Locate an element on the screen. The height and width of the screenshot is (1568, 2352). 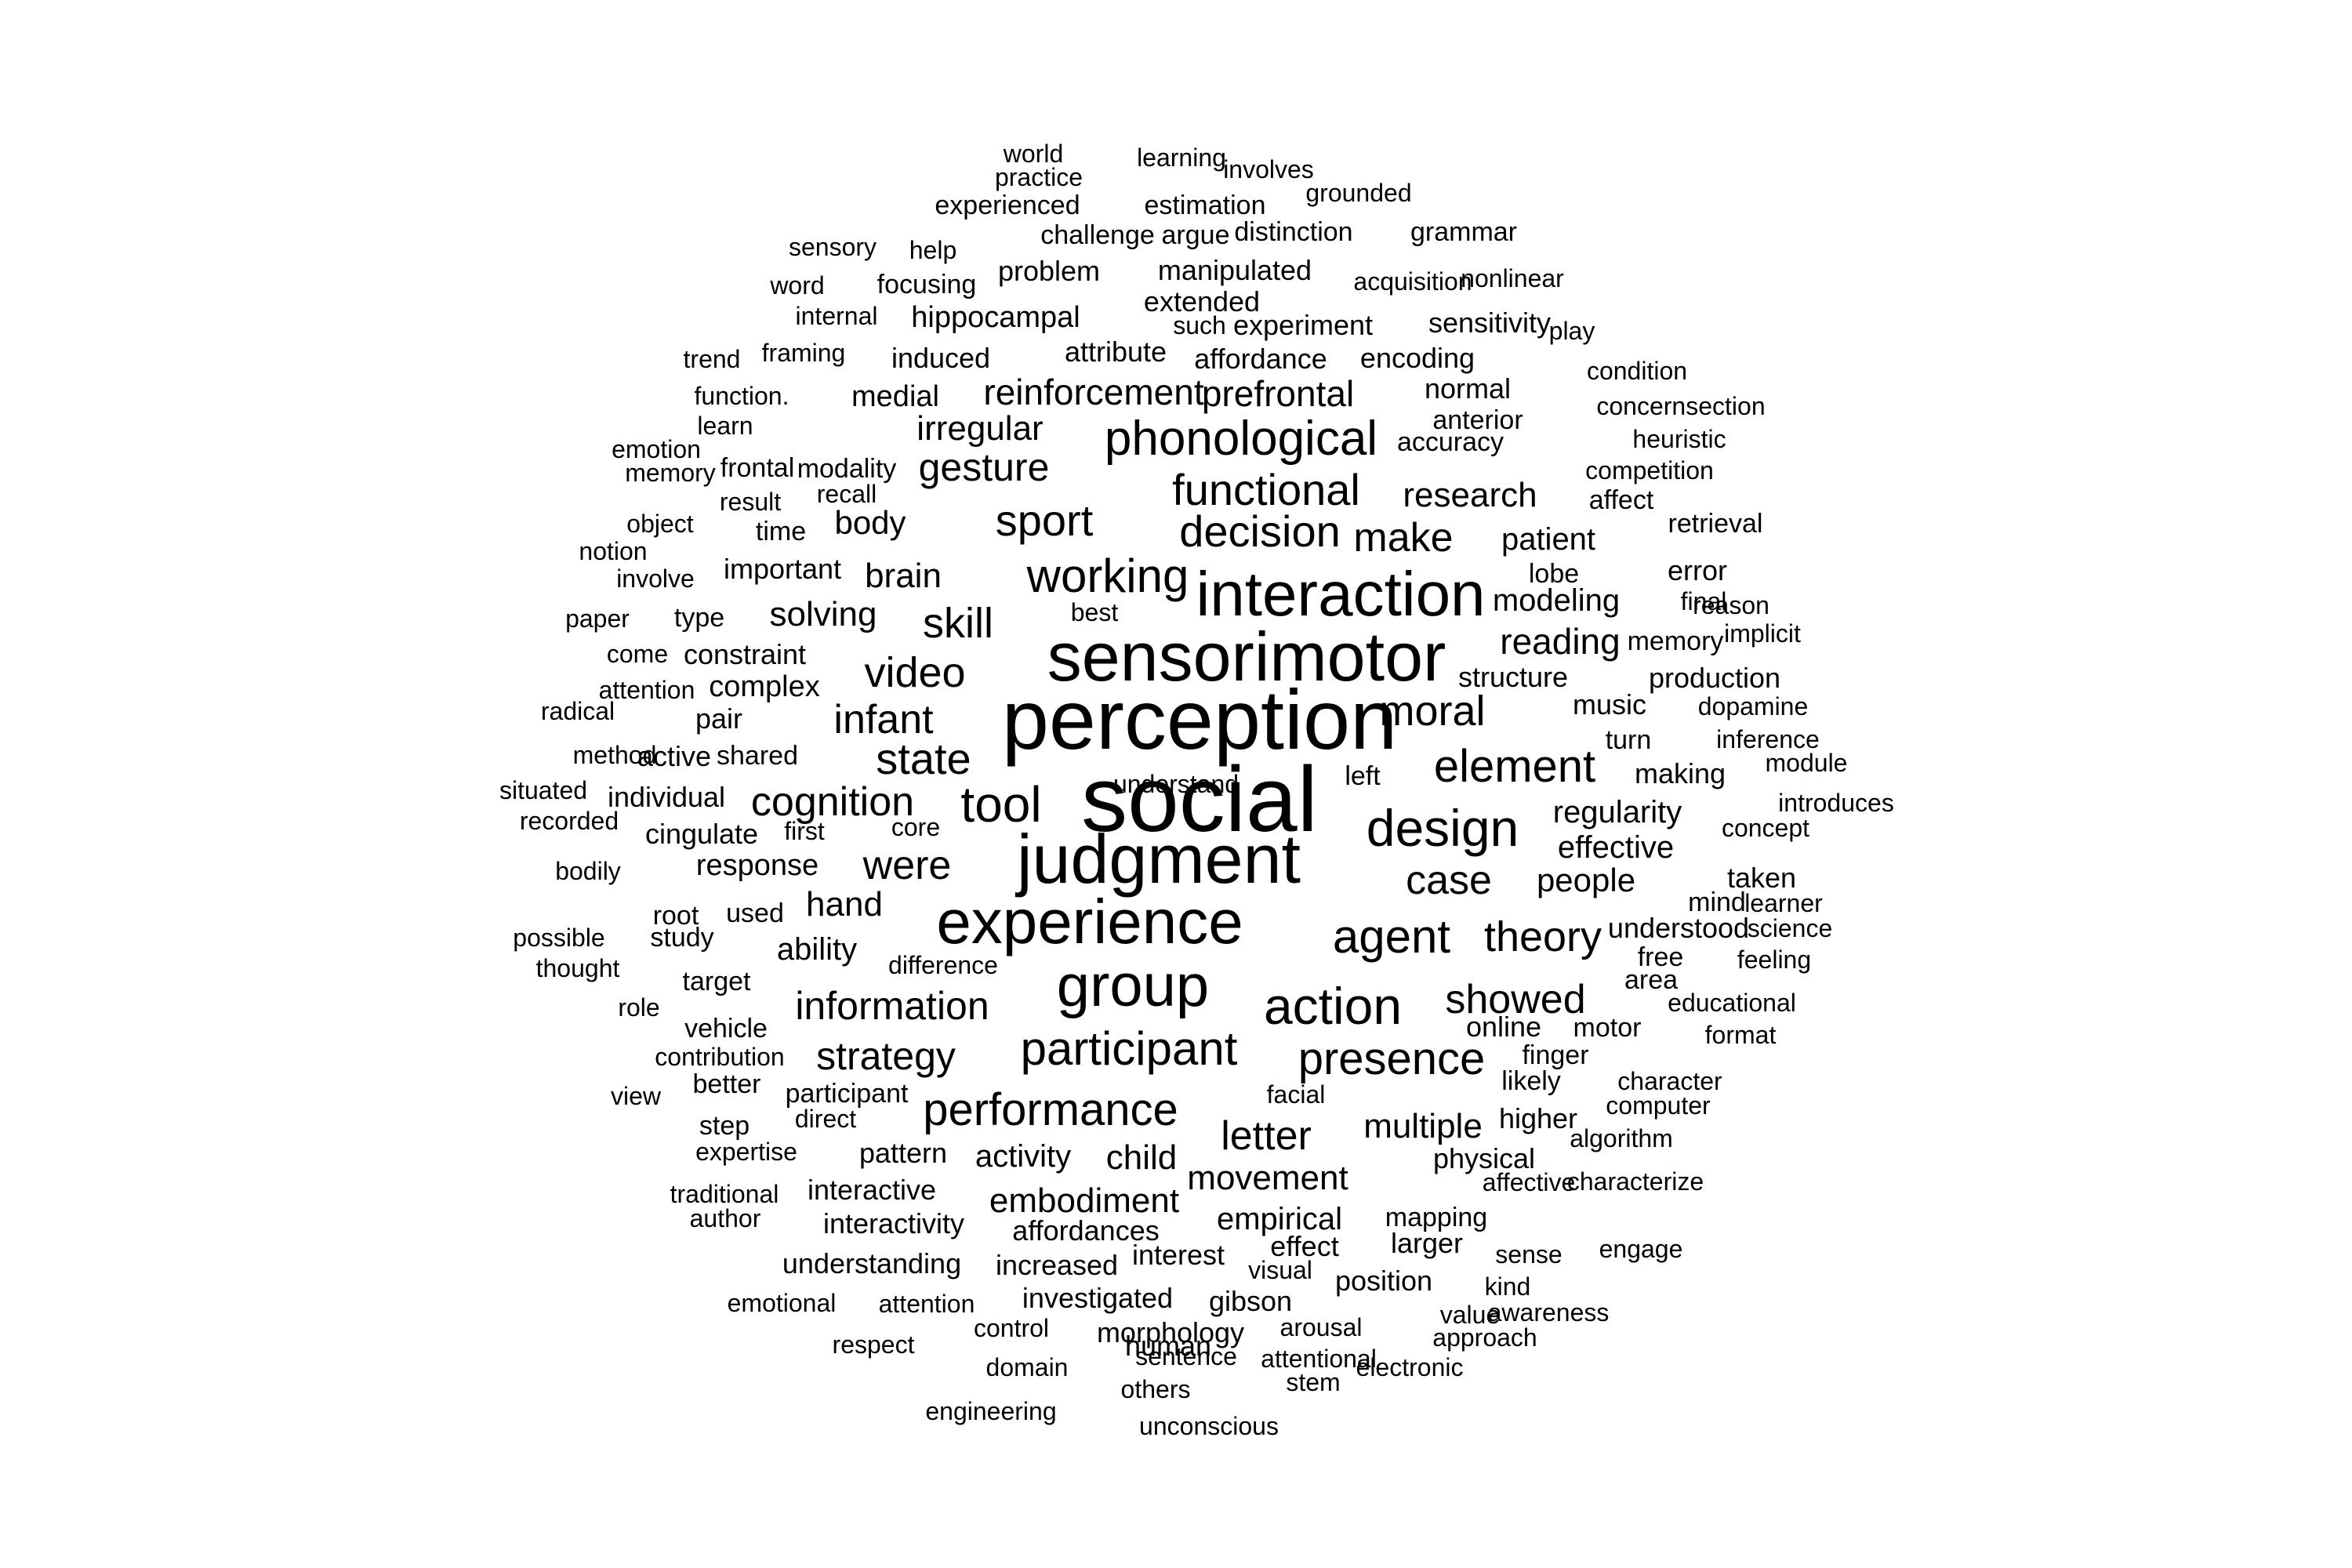
word-medial: medial is located at coordinates (895, 396).